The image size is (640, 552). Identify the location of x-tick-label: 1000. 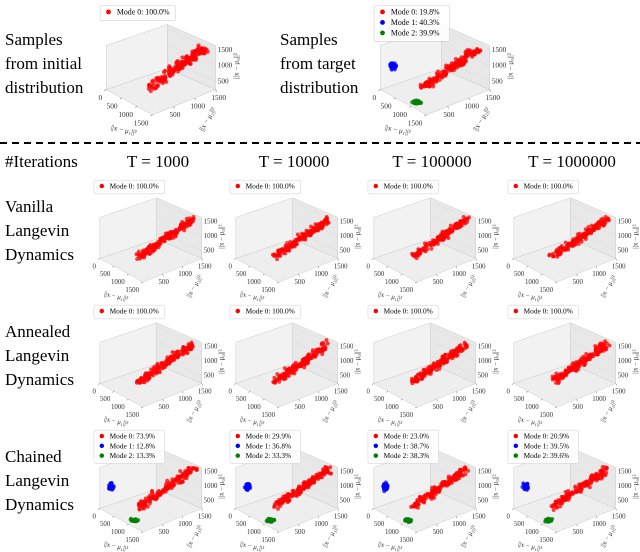
(532, 532).